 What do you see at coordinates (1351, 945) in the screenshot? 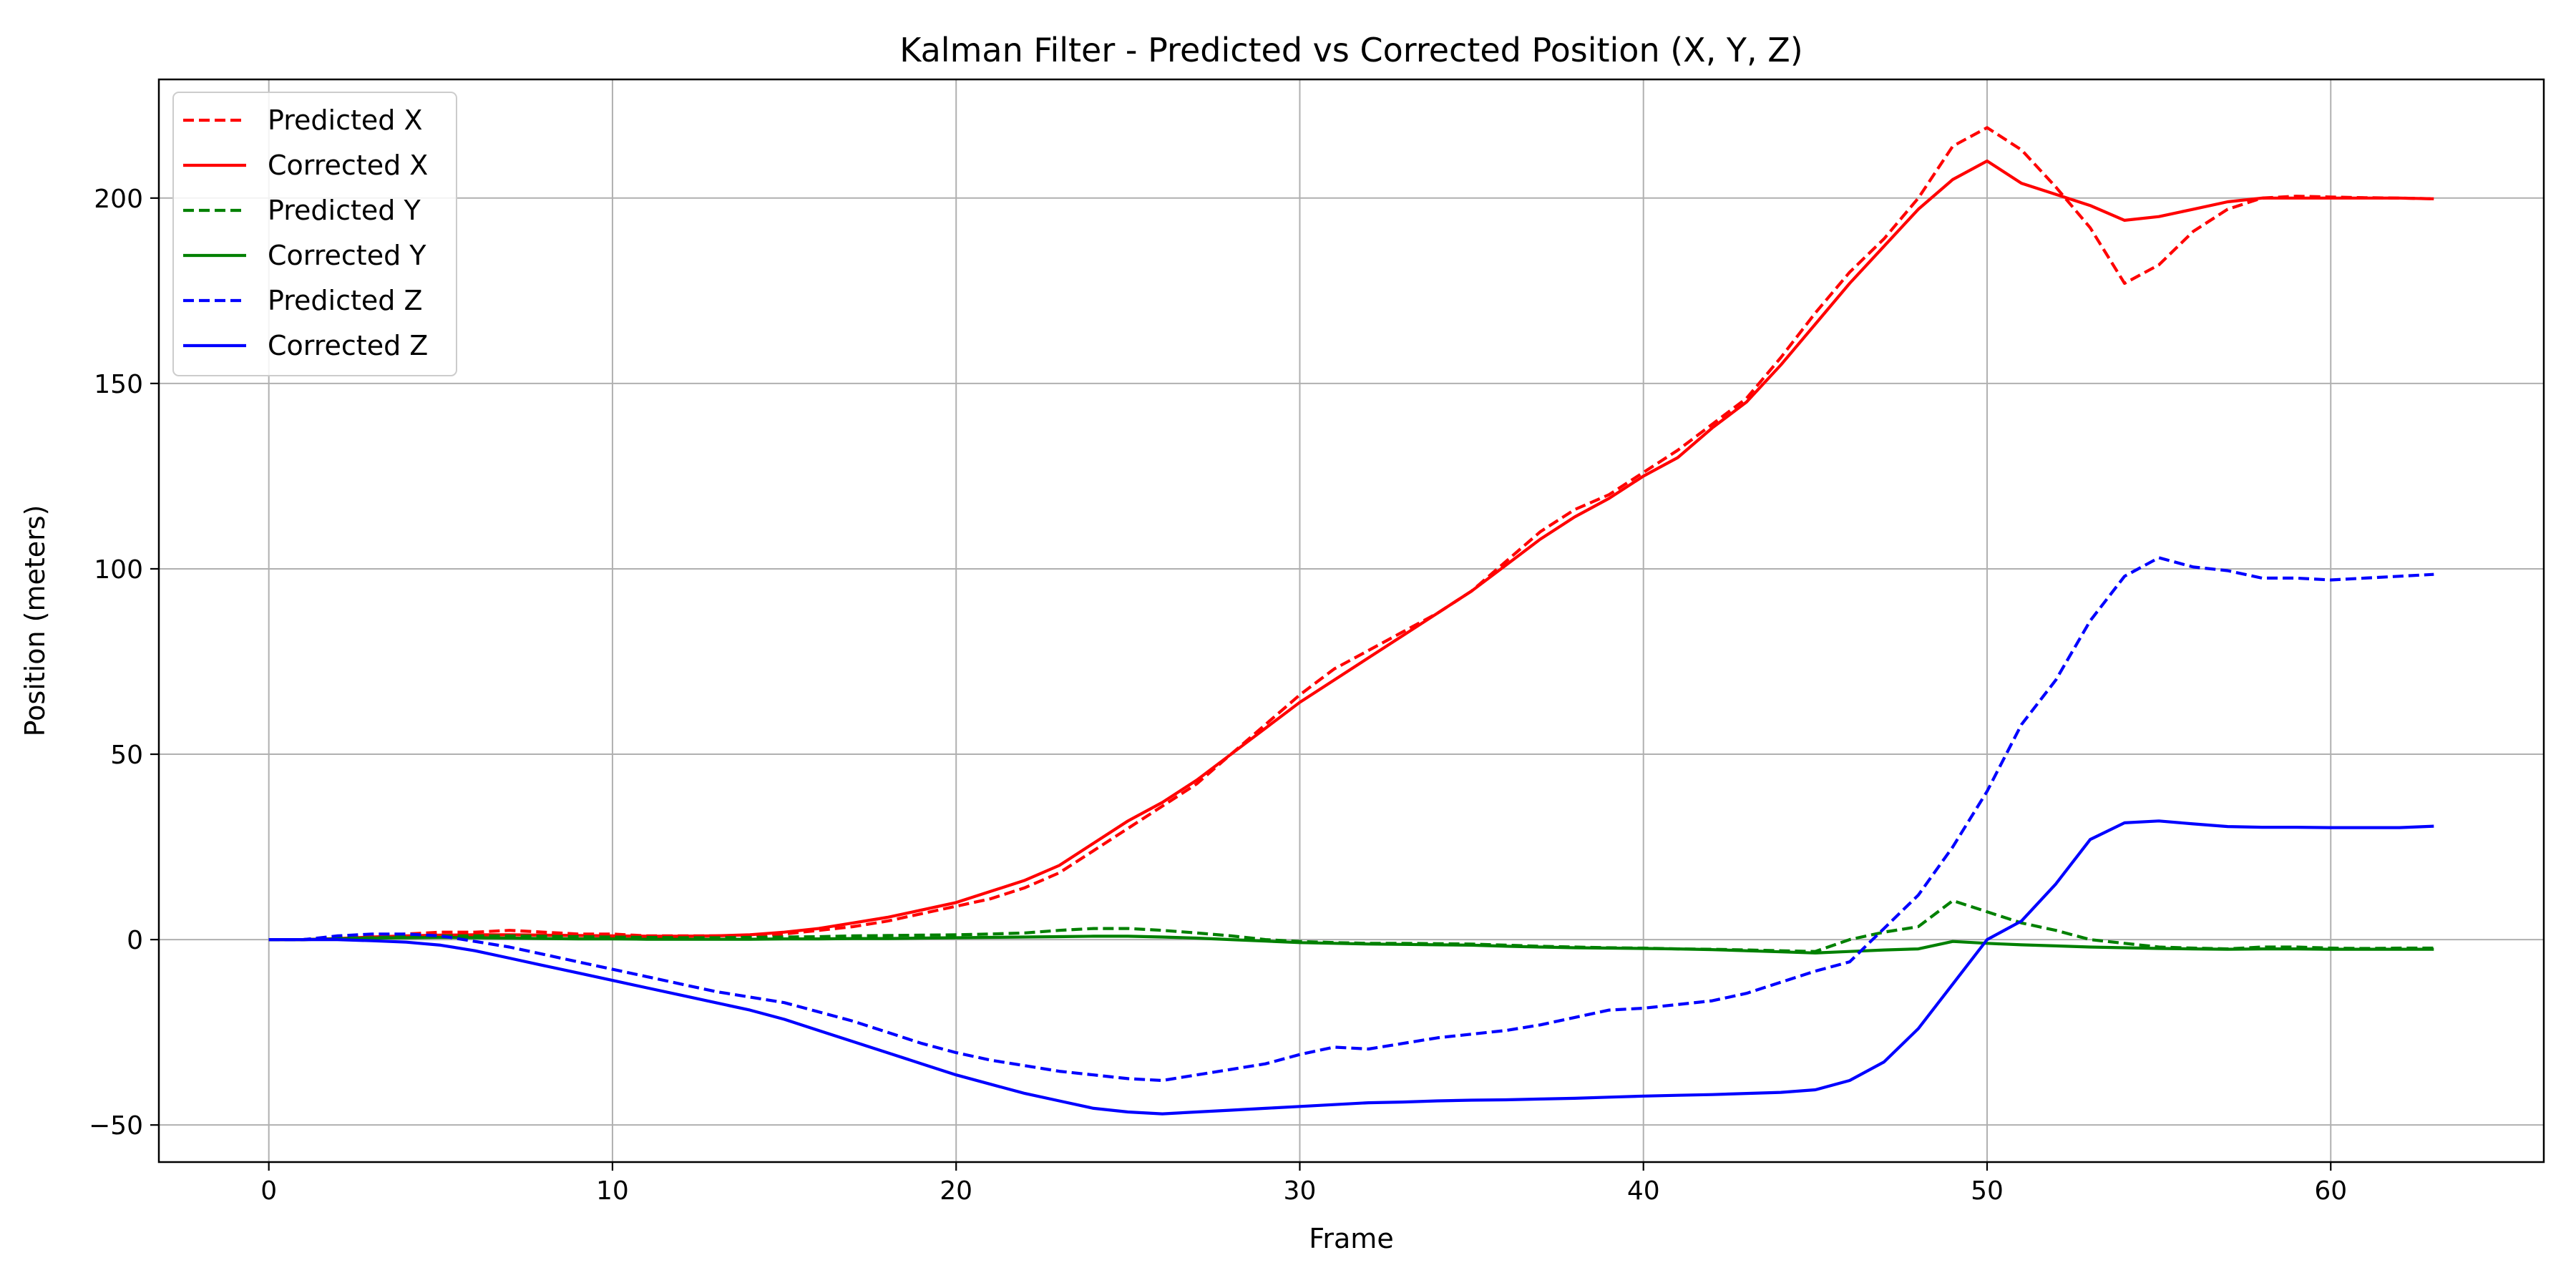
I see `series-line-corrected-y` at bounding box center [1351, 945].